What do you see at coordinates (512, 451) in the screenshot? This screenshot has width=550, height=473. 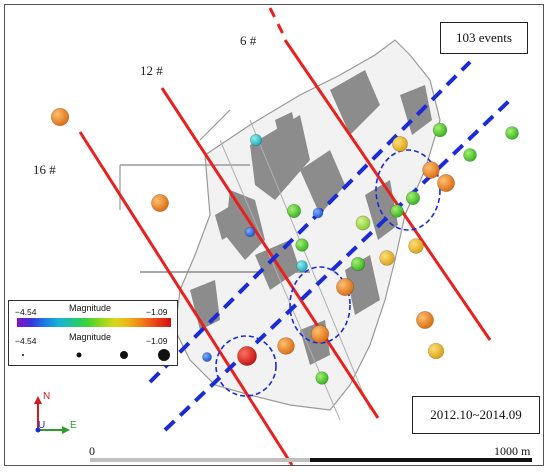 I see `scale-end-label: 1000 m` at bounding box center [512, 451].